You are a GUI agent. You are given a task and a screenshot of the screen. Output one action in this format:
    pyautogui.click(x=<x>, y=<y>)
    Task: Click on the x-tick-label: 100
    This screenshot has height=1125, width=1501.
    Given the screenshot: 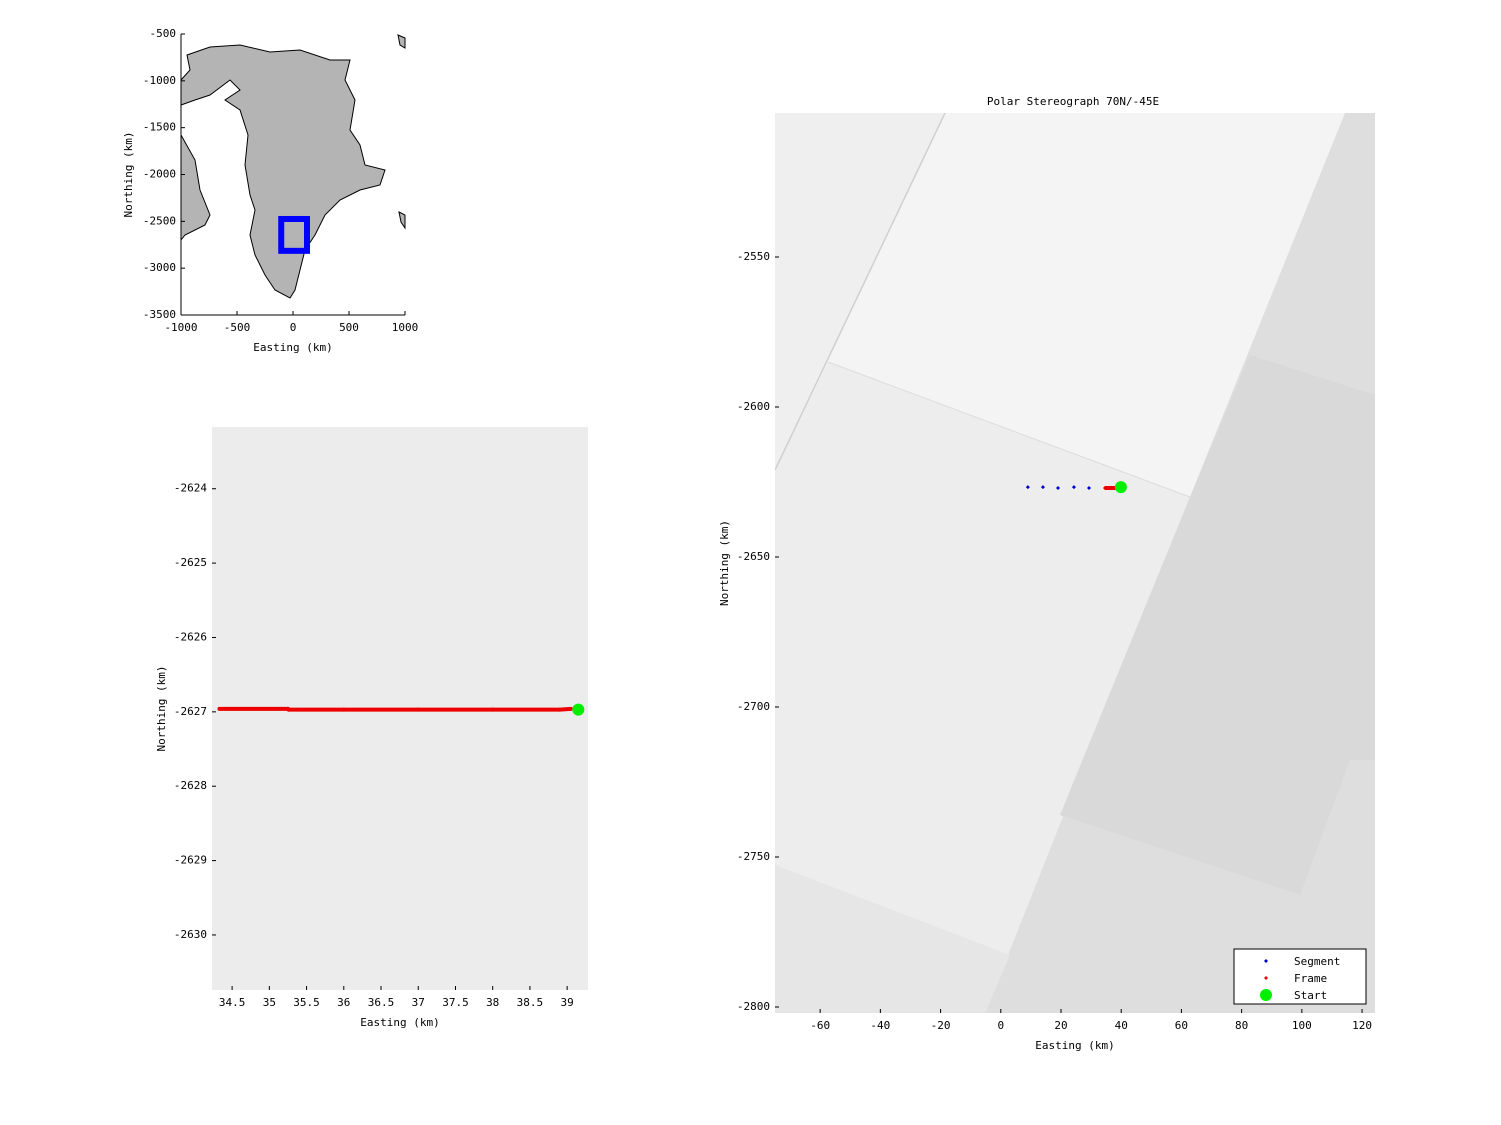 What is the action you would take?
    pyautogui.click(x=1302, y=1025)
    